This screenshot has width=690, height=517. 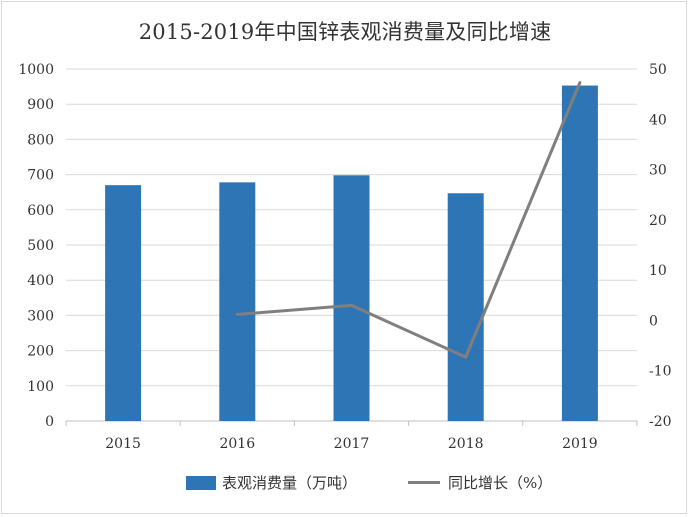 What do you see at coordinates (658, 271) in the screenshot?
I see `right-tick-10: 10` at bounding box center [658, 271].